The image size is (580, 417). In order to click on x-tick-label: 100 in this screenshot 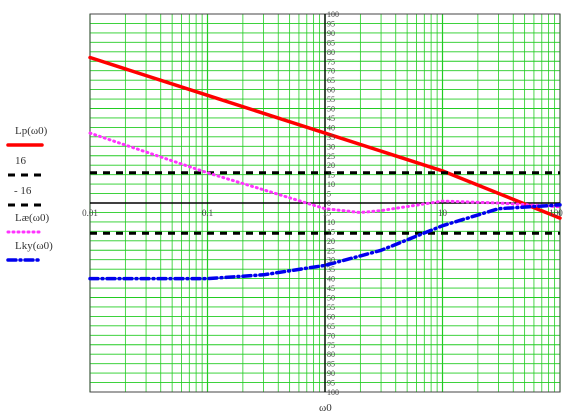, I will do `click(556, 213)`.